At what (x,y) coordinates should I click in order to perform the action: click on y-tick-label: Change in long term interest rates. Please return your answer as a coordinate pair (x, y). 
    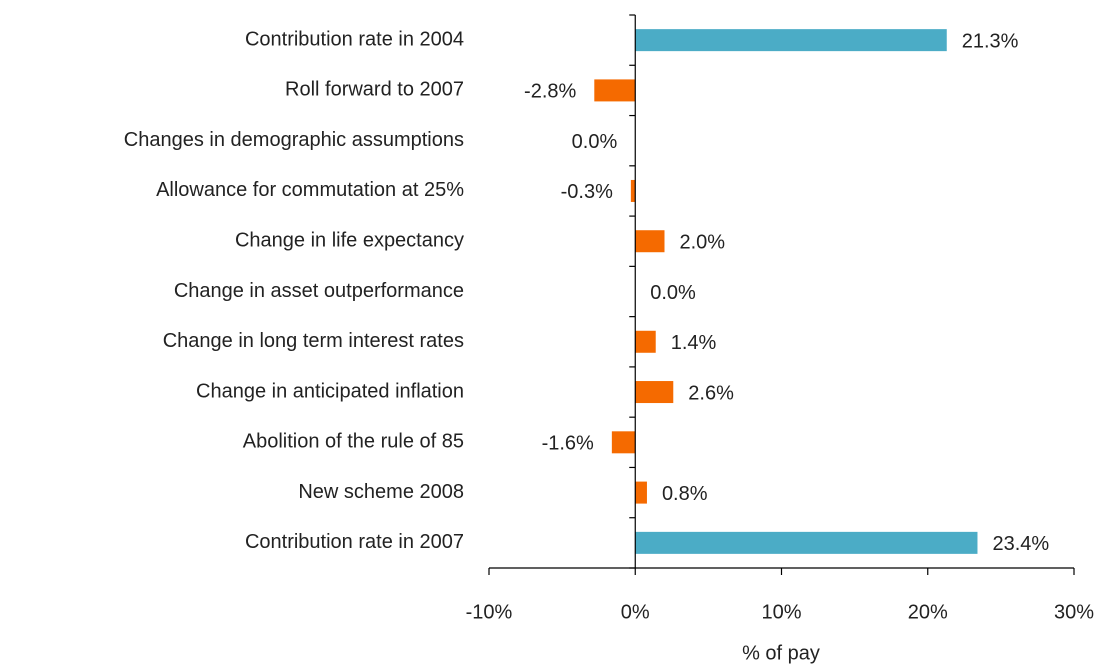
    Looking at the image, I should click on (313, 341).